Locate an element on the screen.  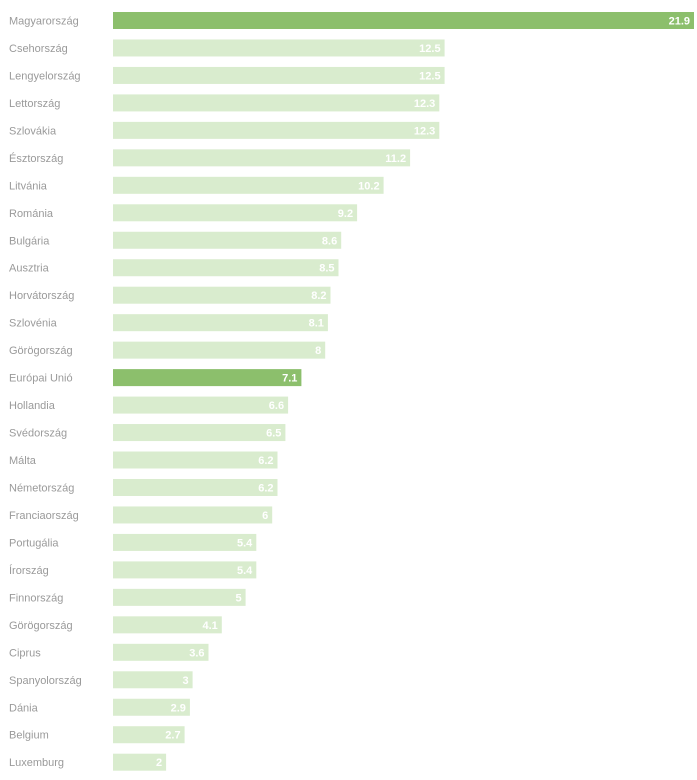
category-label-13: Európai Unió is located at coordinates (41, 379).